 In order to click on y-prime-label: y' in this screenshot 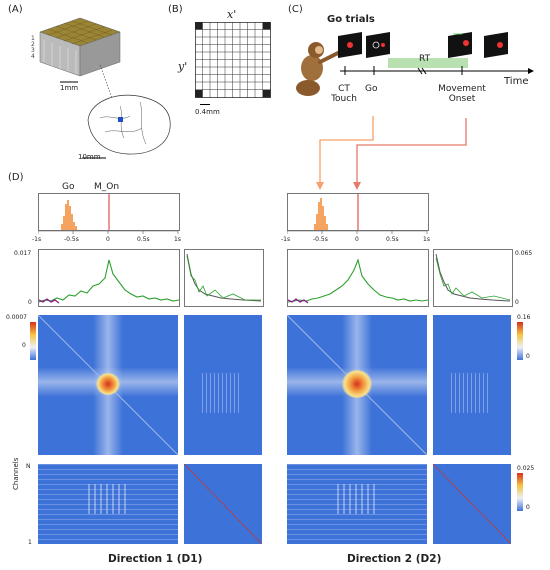, I will do `click(183, 66)`.